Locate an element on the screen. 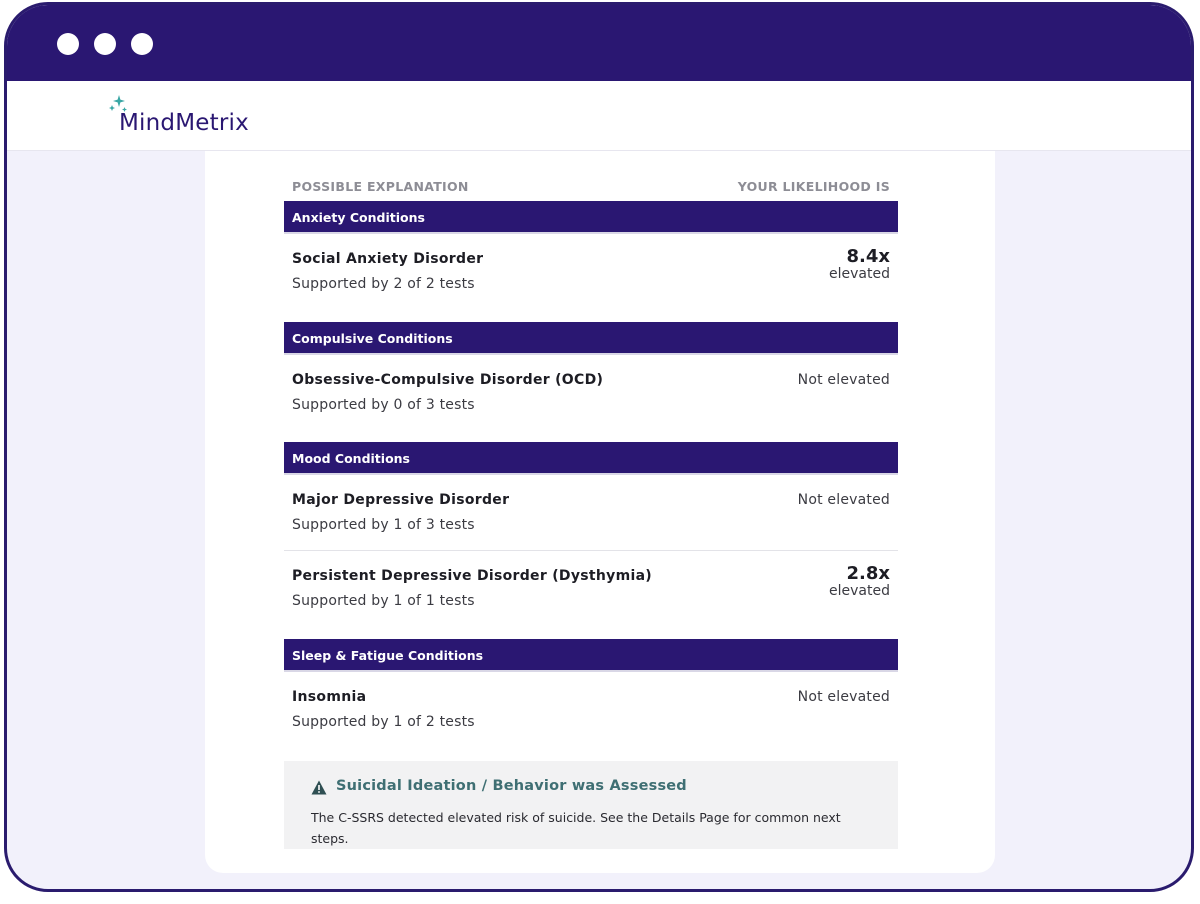 This screenshot has height=904, width=1200. section-header-anxiety: Anxiety Conditions is located at coordinates (591, 217).